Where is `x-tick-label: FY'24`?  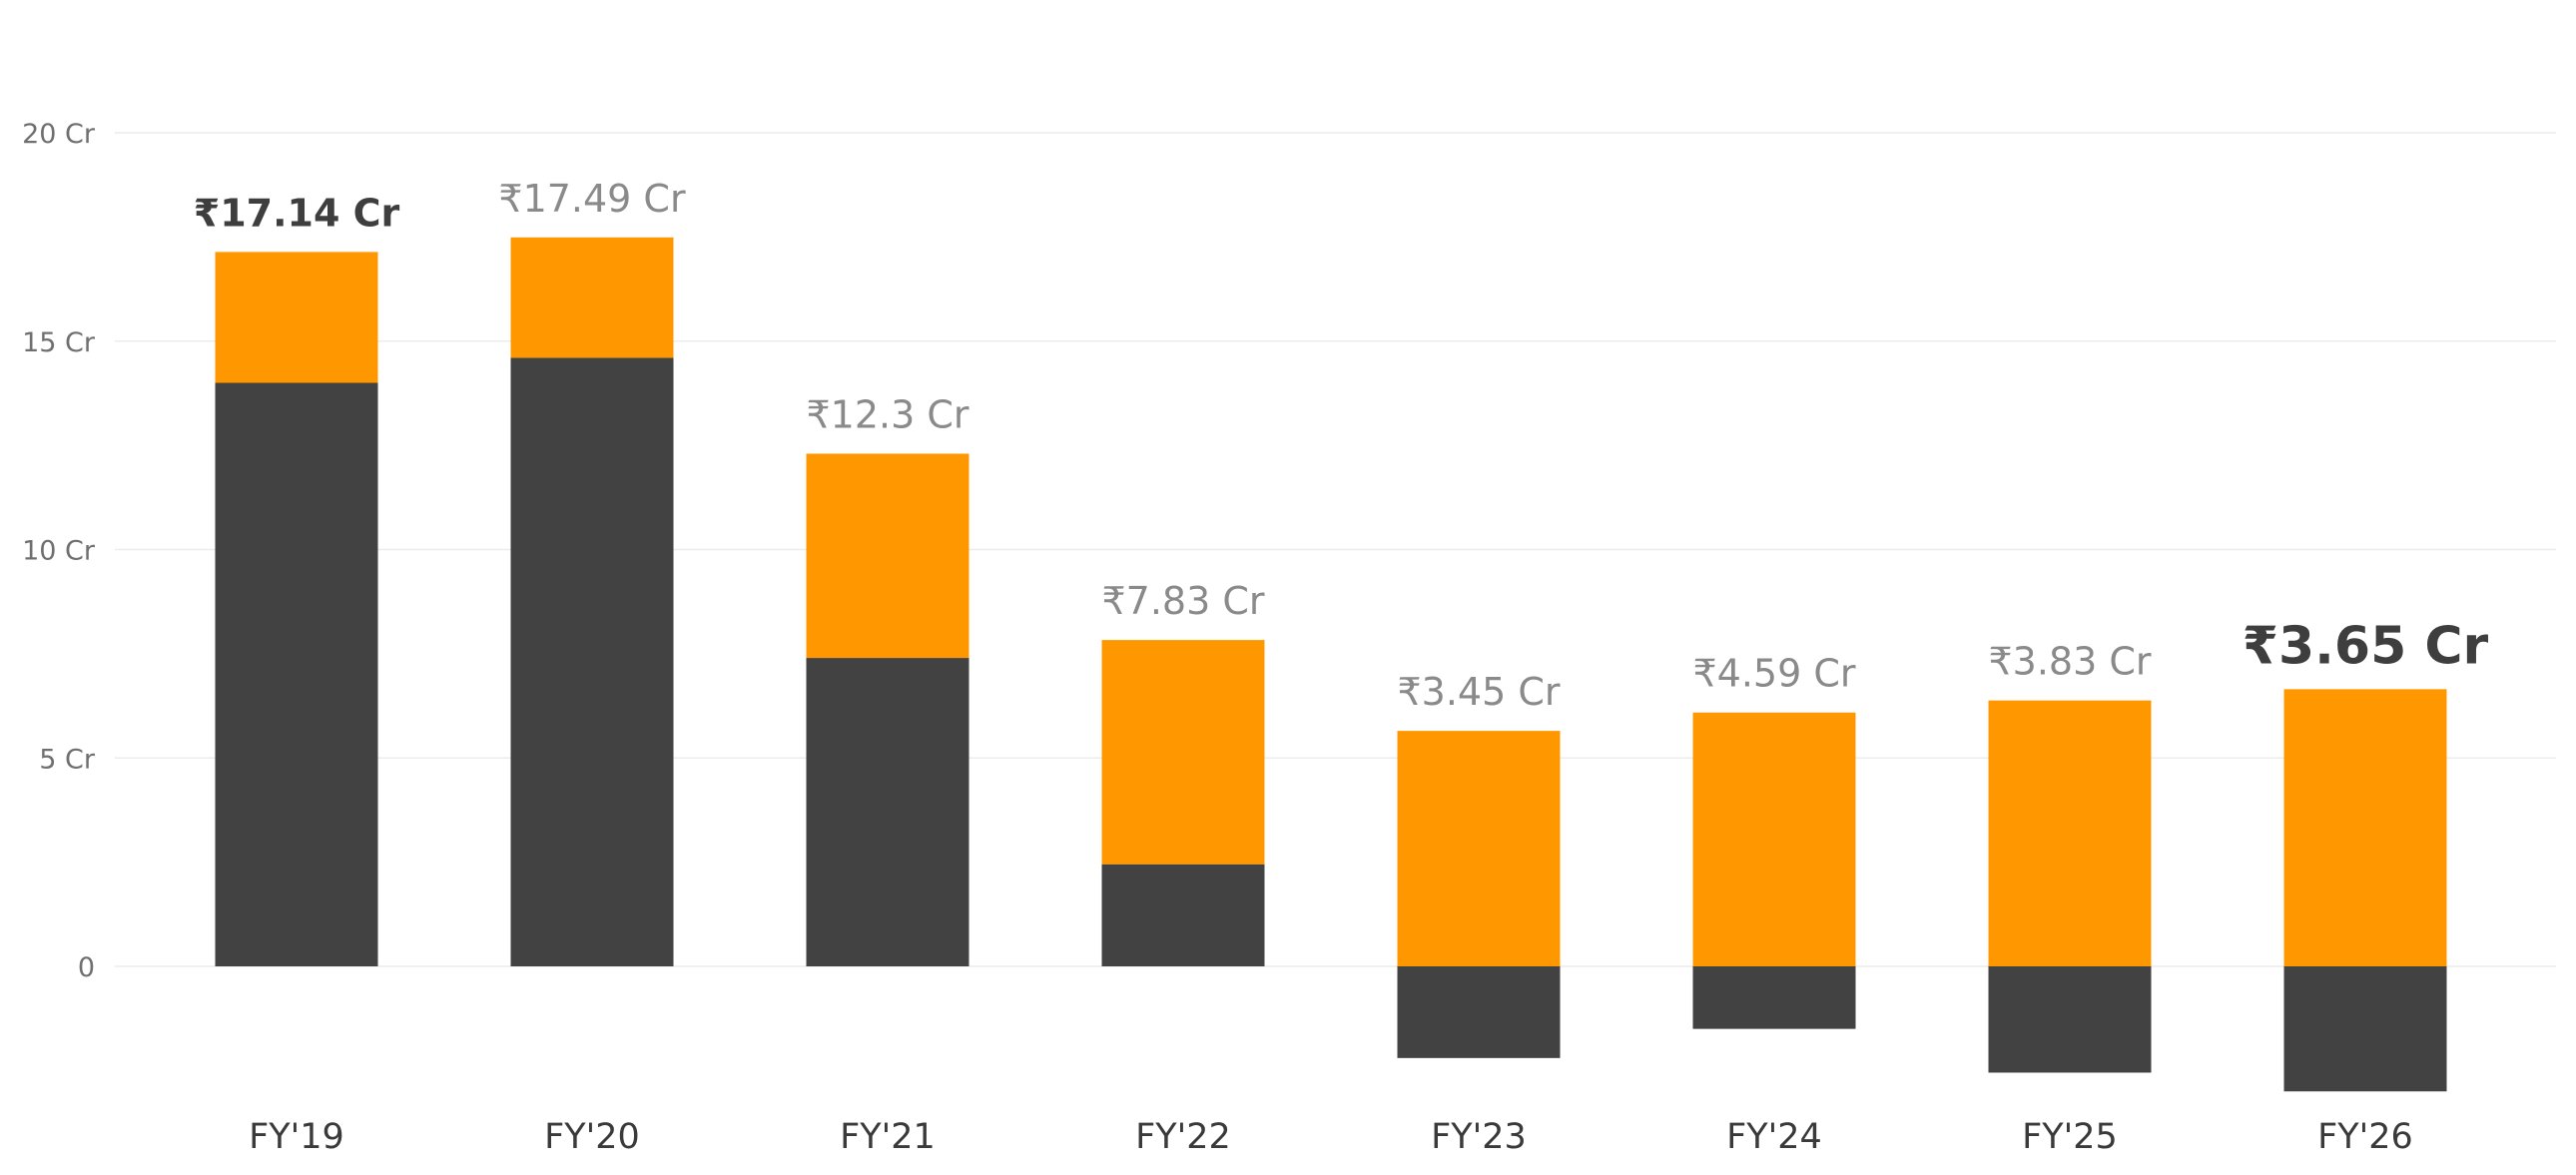
x-tick-label: FY'24 is located at coordinates (1774, 1137).